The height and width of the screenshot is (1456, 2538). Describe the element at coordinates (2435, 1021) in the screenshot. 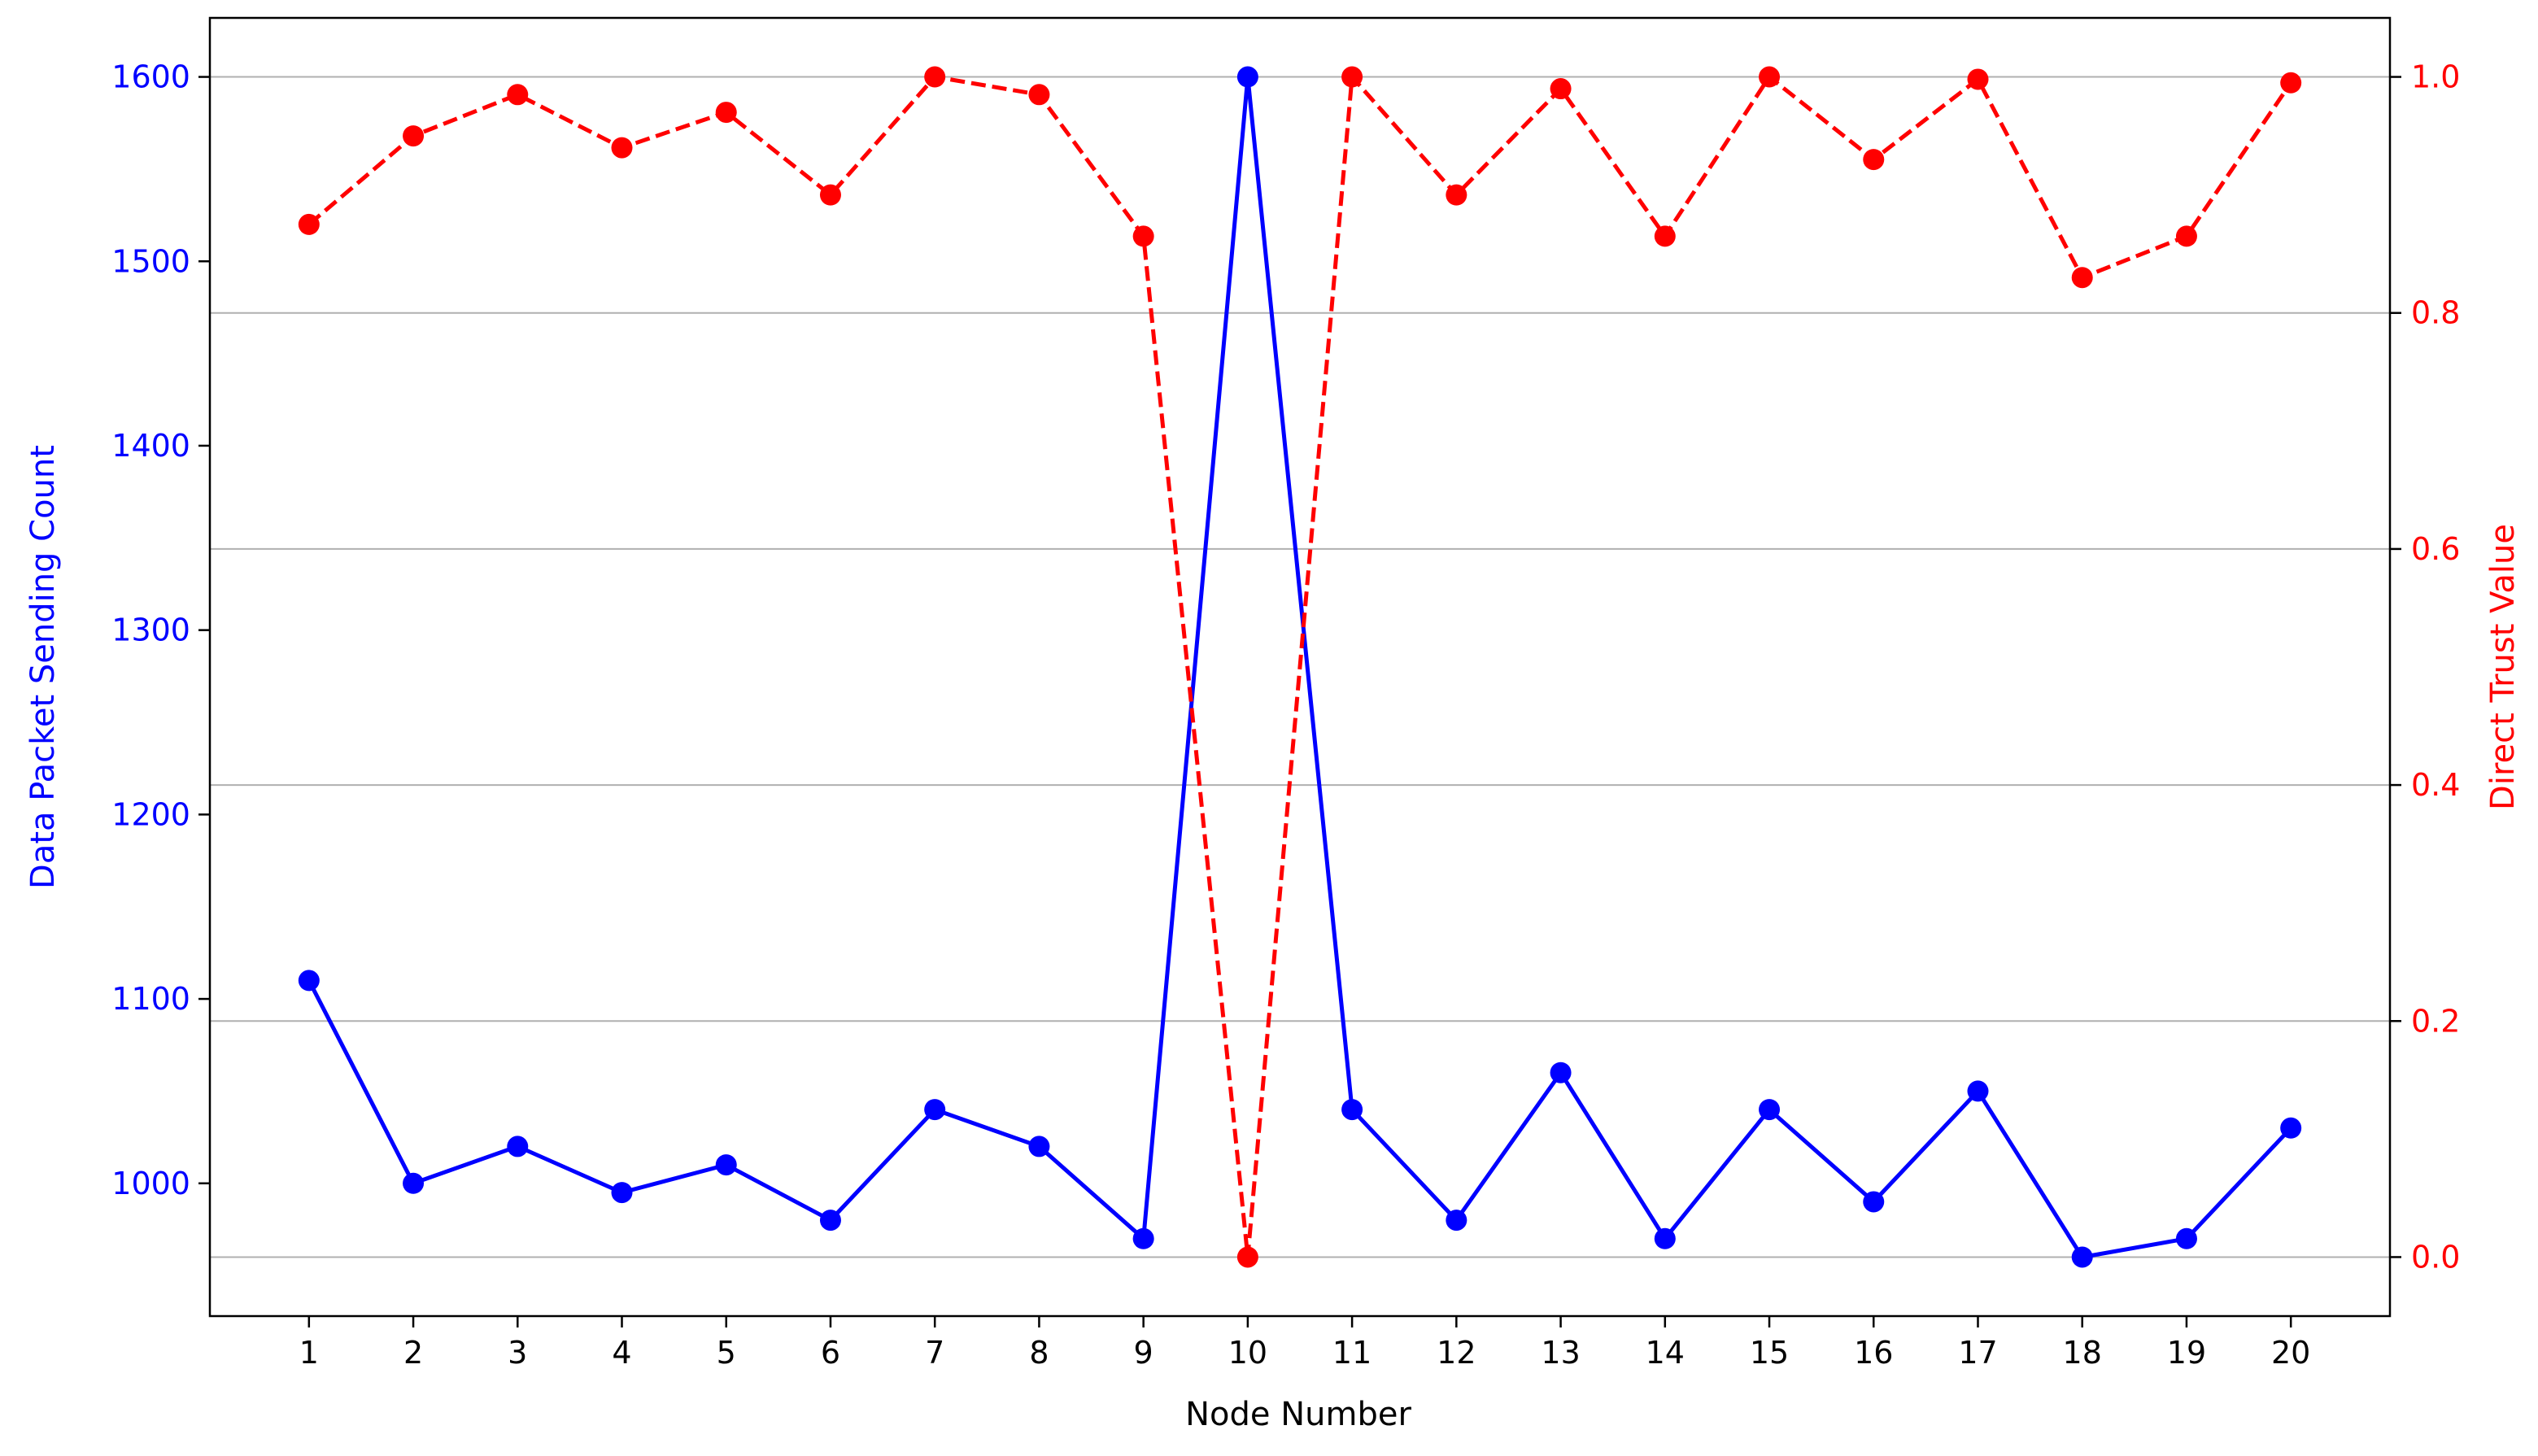

I see `right-y-tick-label: 0.2` at that location.